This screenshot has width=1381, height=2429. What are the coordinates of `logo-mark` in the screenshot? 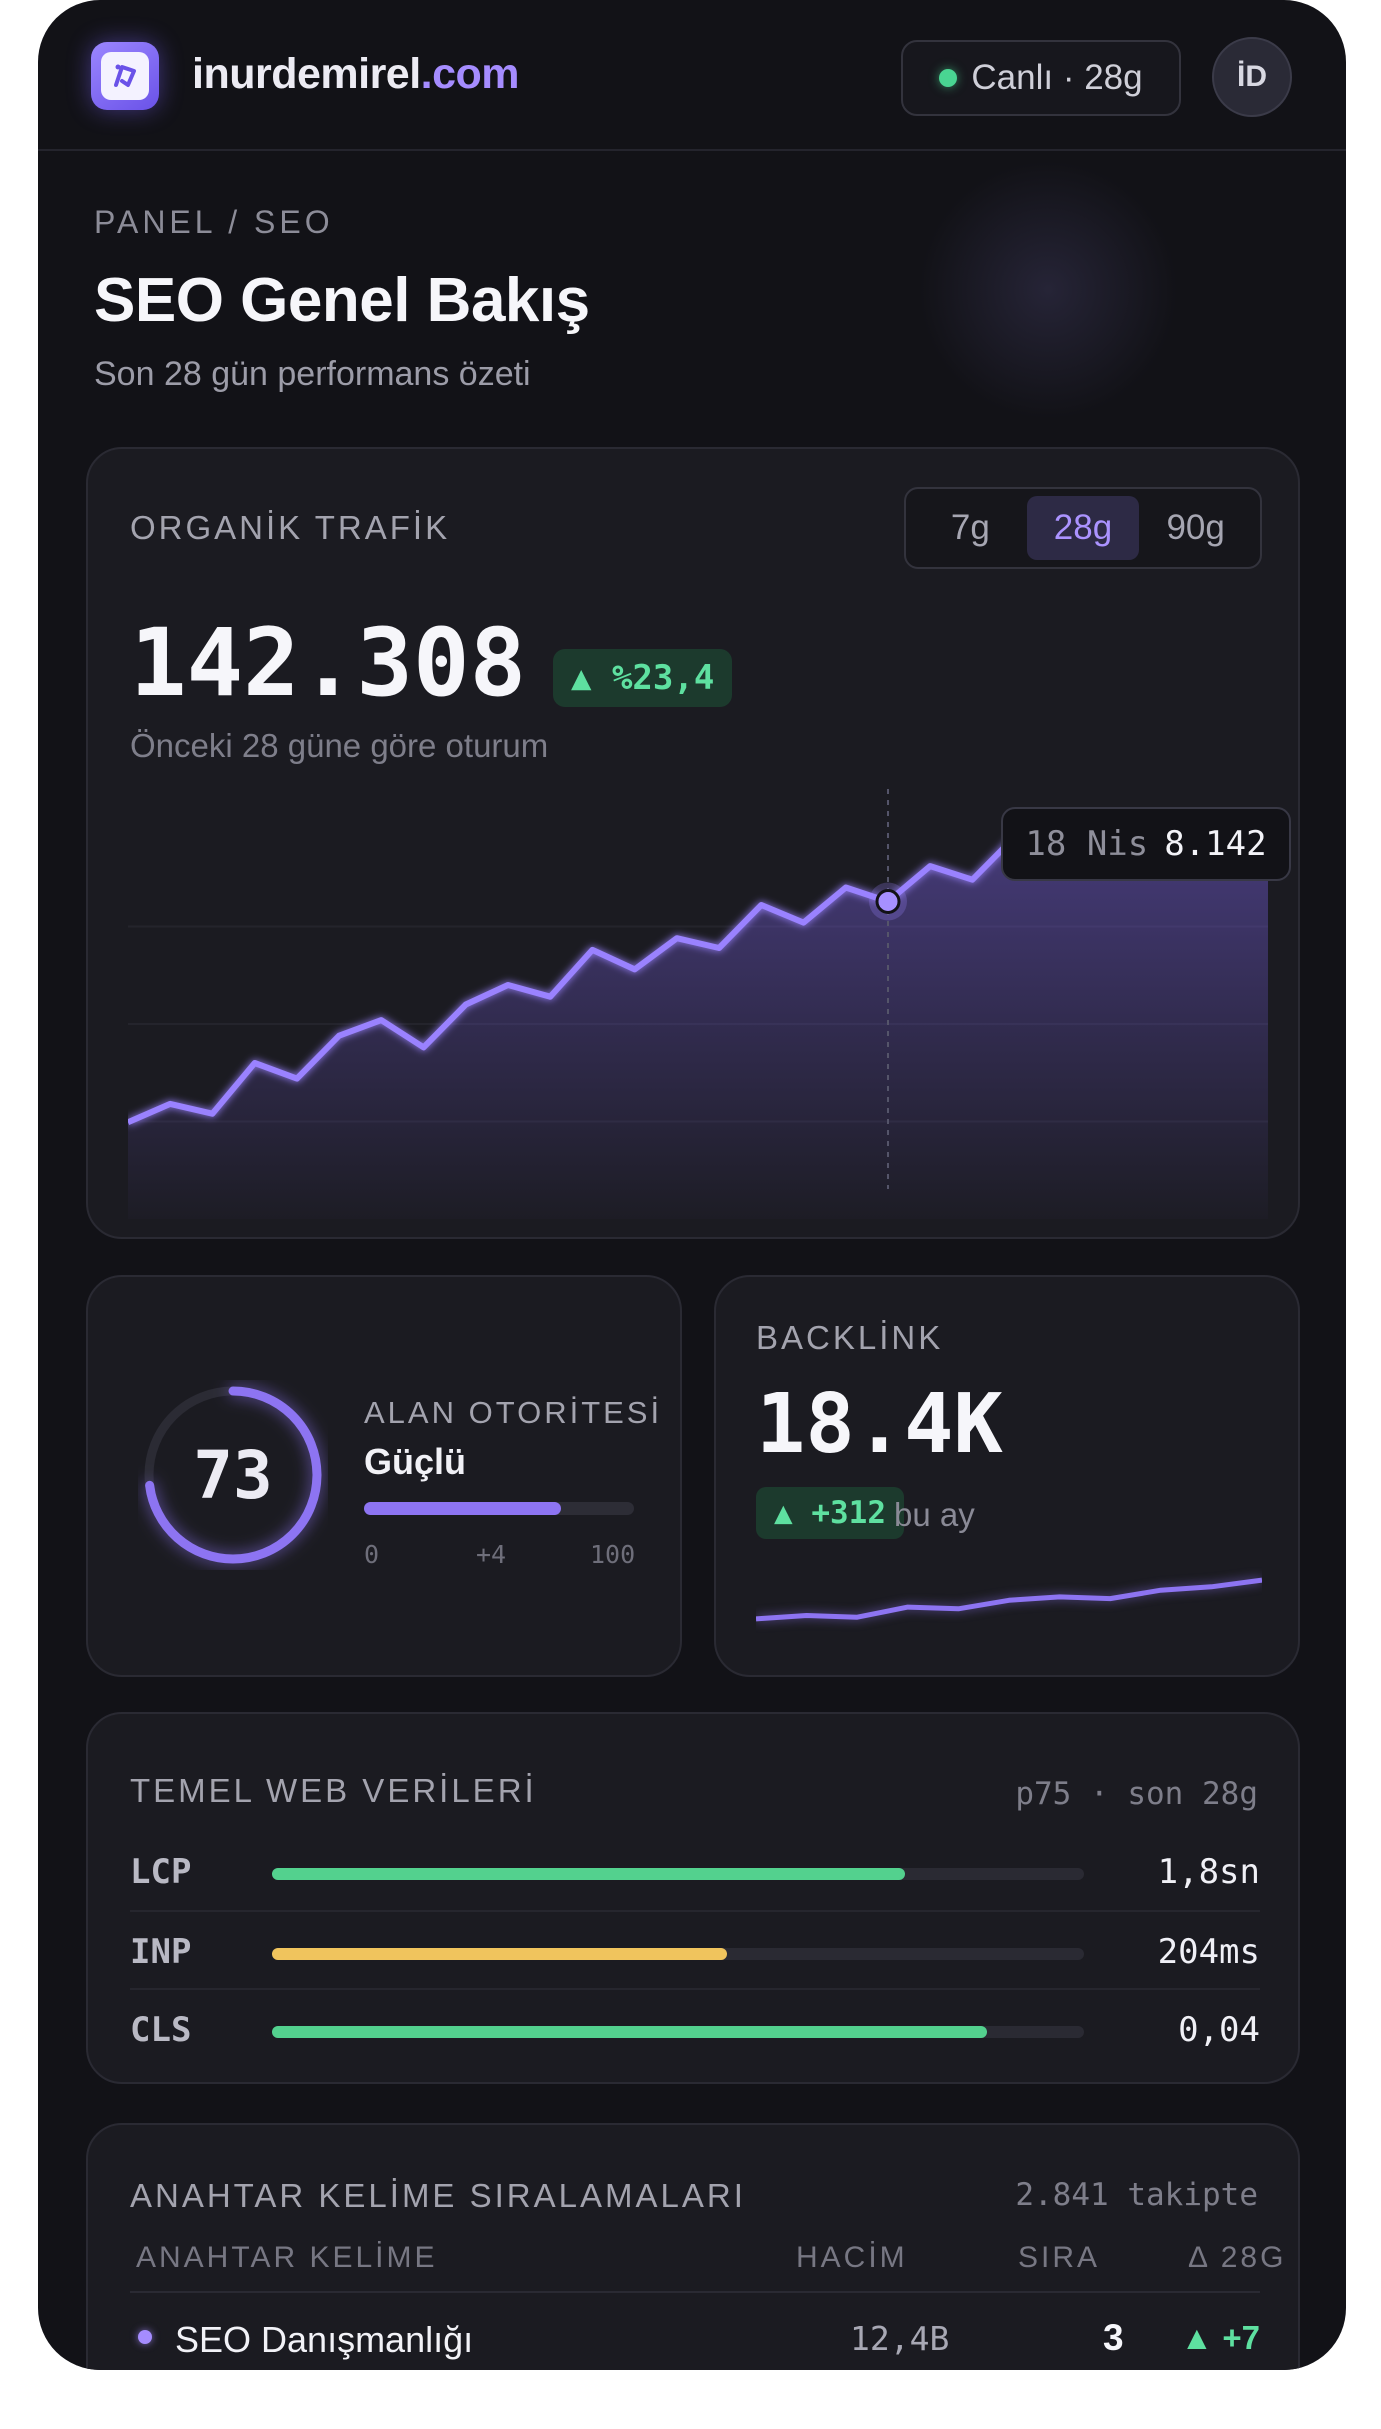 It's located at (125, 76).